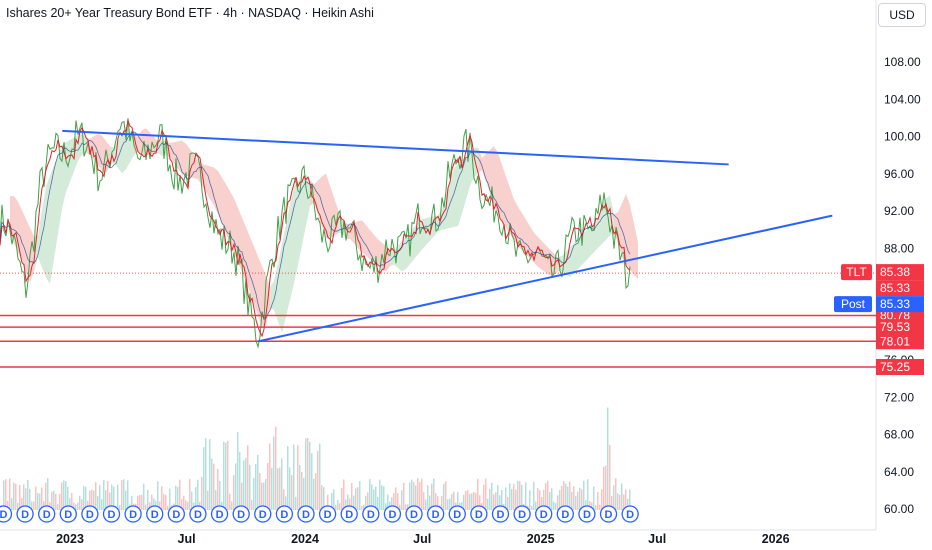  Describe the element at coordinates (902, 15) in the screenshot. I see `currency-selector: USD` at that location.